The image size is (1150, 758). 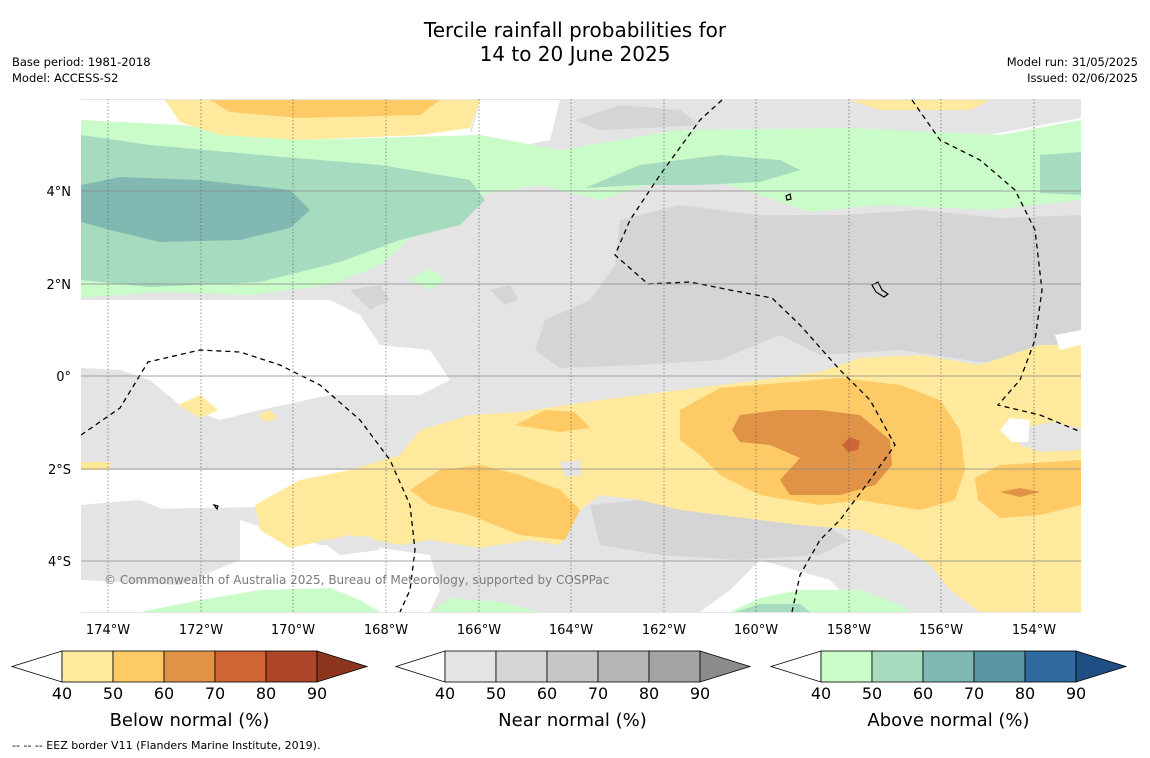 What do you see at coordinates (59, 285) in the screenshot?
I see `lat-tick-label: 2°N` at bounding box center [59, 285].